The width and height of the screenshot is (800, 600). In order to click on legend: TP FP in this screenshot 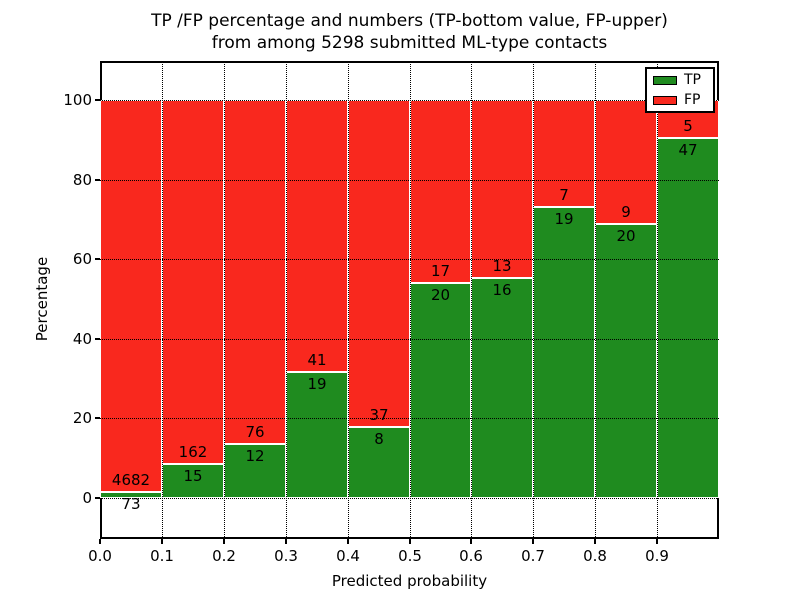, I will do `click(680, 90)`.